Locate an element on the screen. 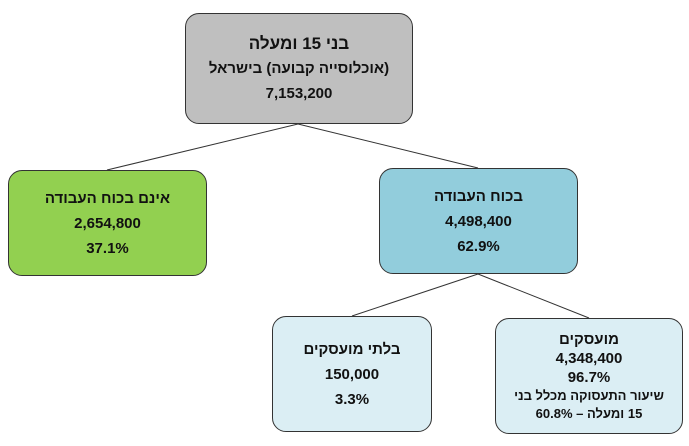 Image resolution: width=689 pixels, height=446 pixels. node-text: בני 15 ומעלה is located at coordinates (299, 43).